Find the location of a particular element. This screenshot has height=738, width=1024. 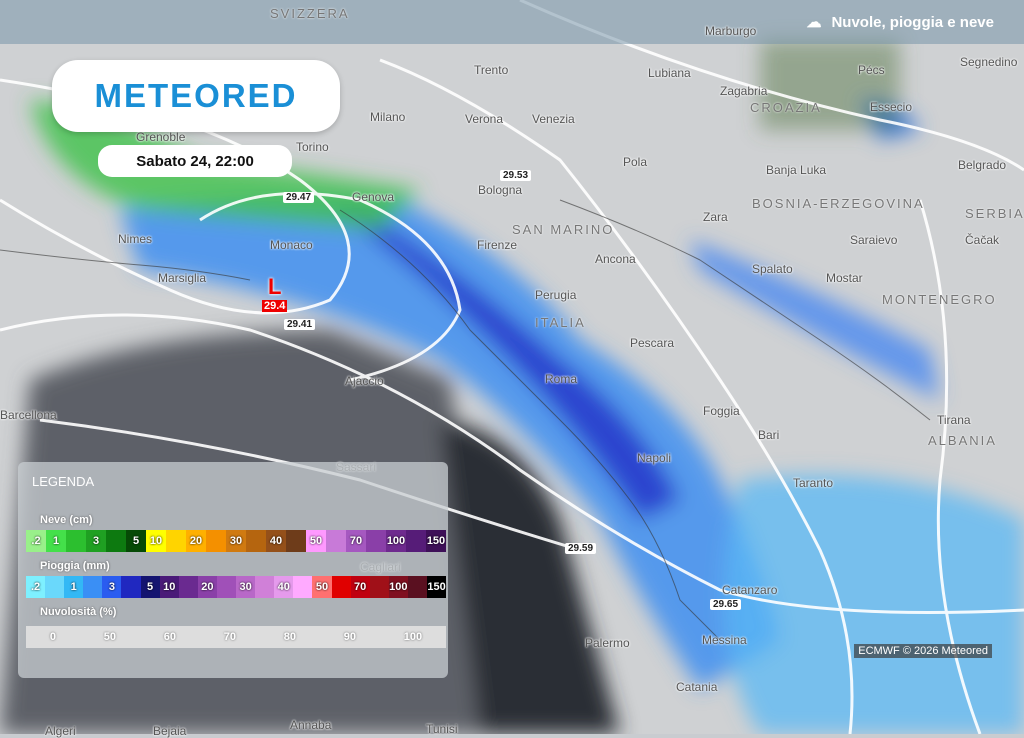

rain-scale-cell: 150 is located at coordinates (436, 587).